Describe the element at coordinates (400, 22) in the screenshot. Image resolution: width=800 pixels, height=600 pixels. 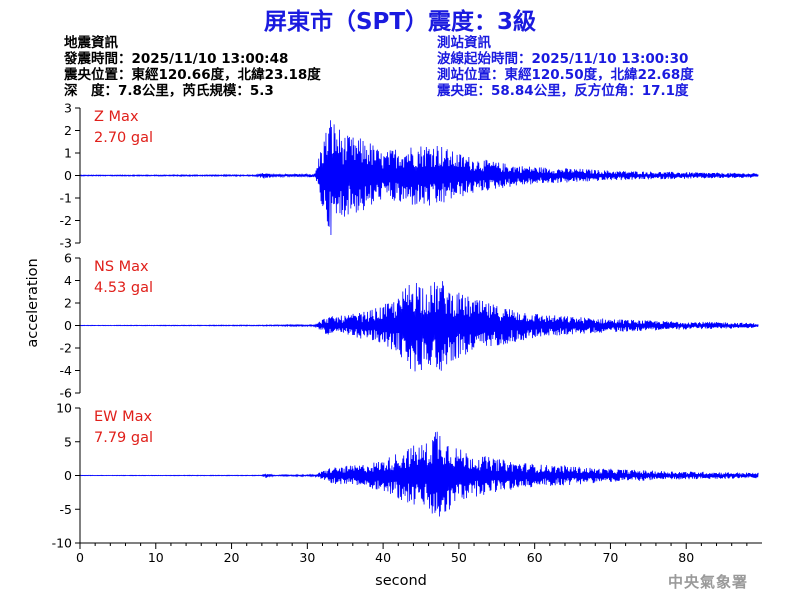
I see `page-title: 屏東市（SPT）震度：3級` at that location.